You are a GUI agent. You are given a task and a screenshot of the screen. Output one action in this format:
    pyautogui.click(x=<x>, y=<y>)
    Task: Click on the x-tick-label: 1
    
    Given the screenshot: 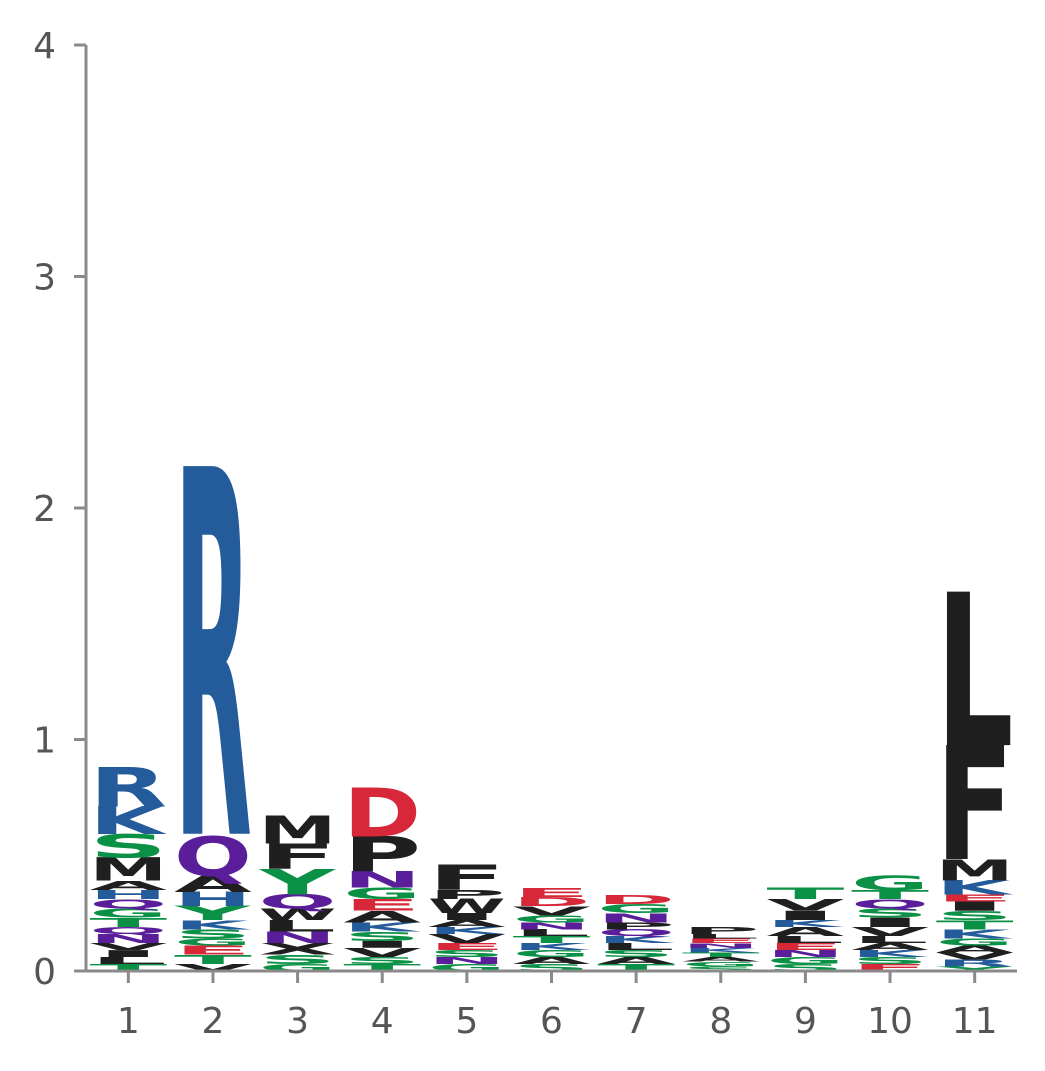 What is the action you would take?
    pyautogui.click(x=128, y=1021)
    